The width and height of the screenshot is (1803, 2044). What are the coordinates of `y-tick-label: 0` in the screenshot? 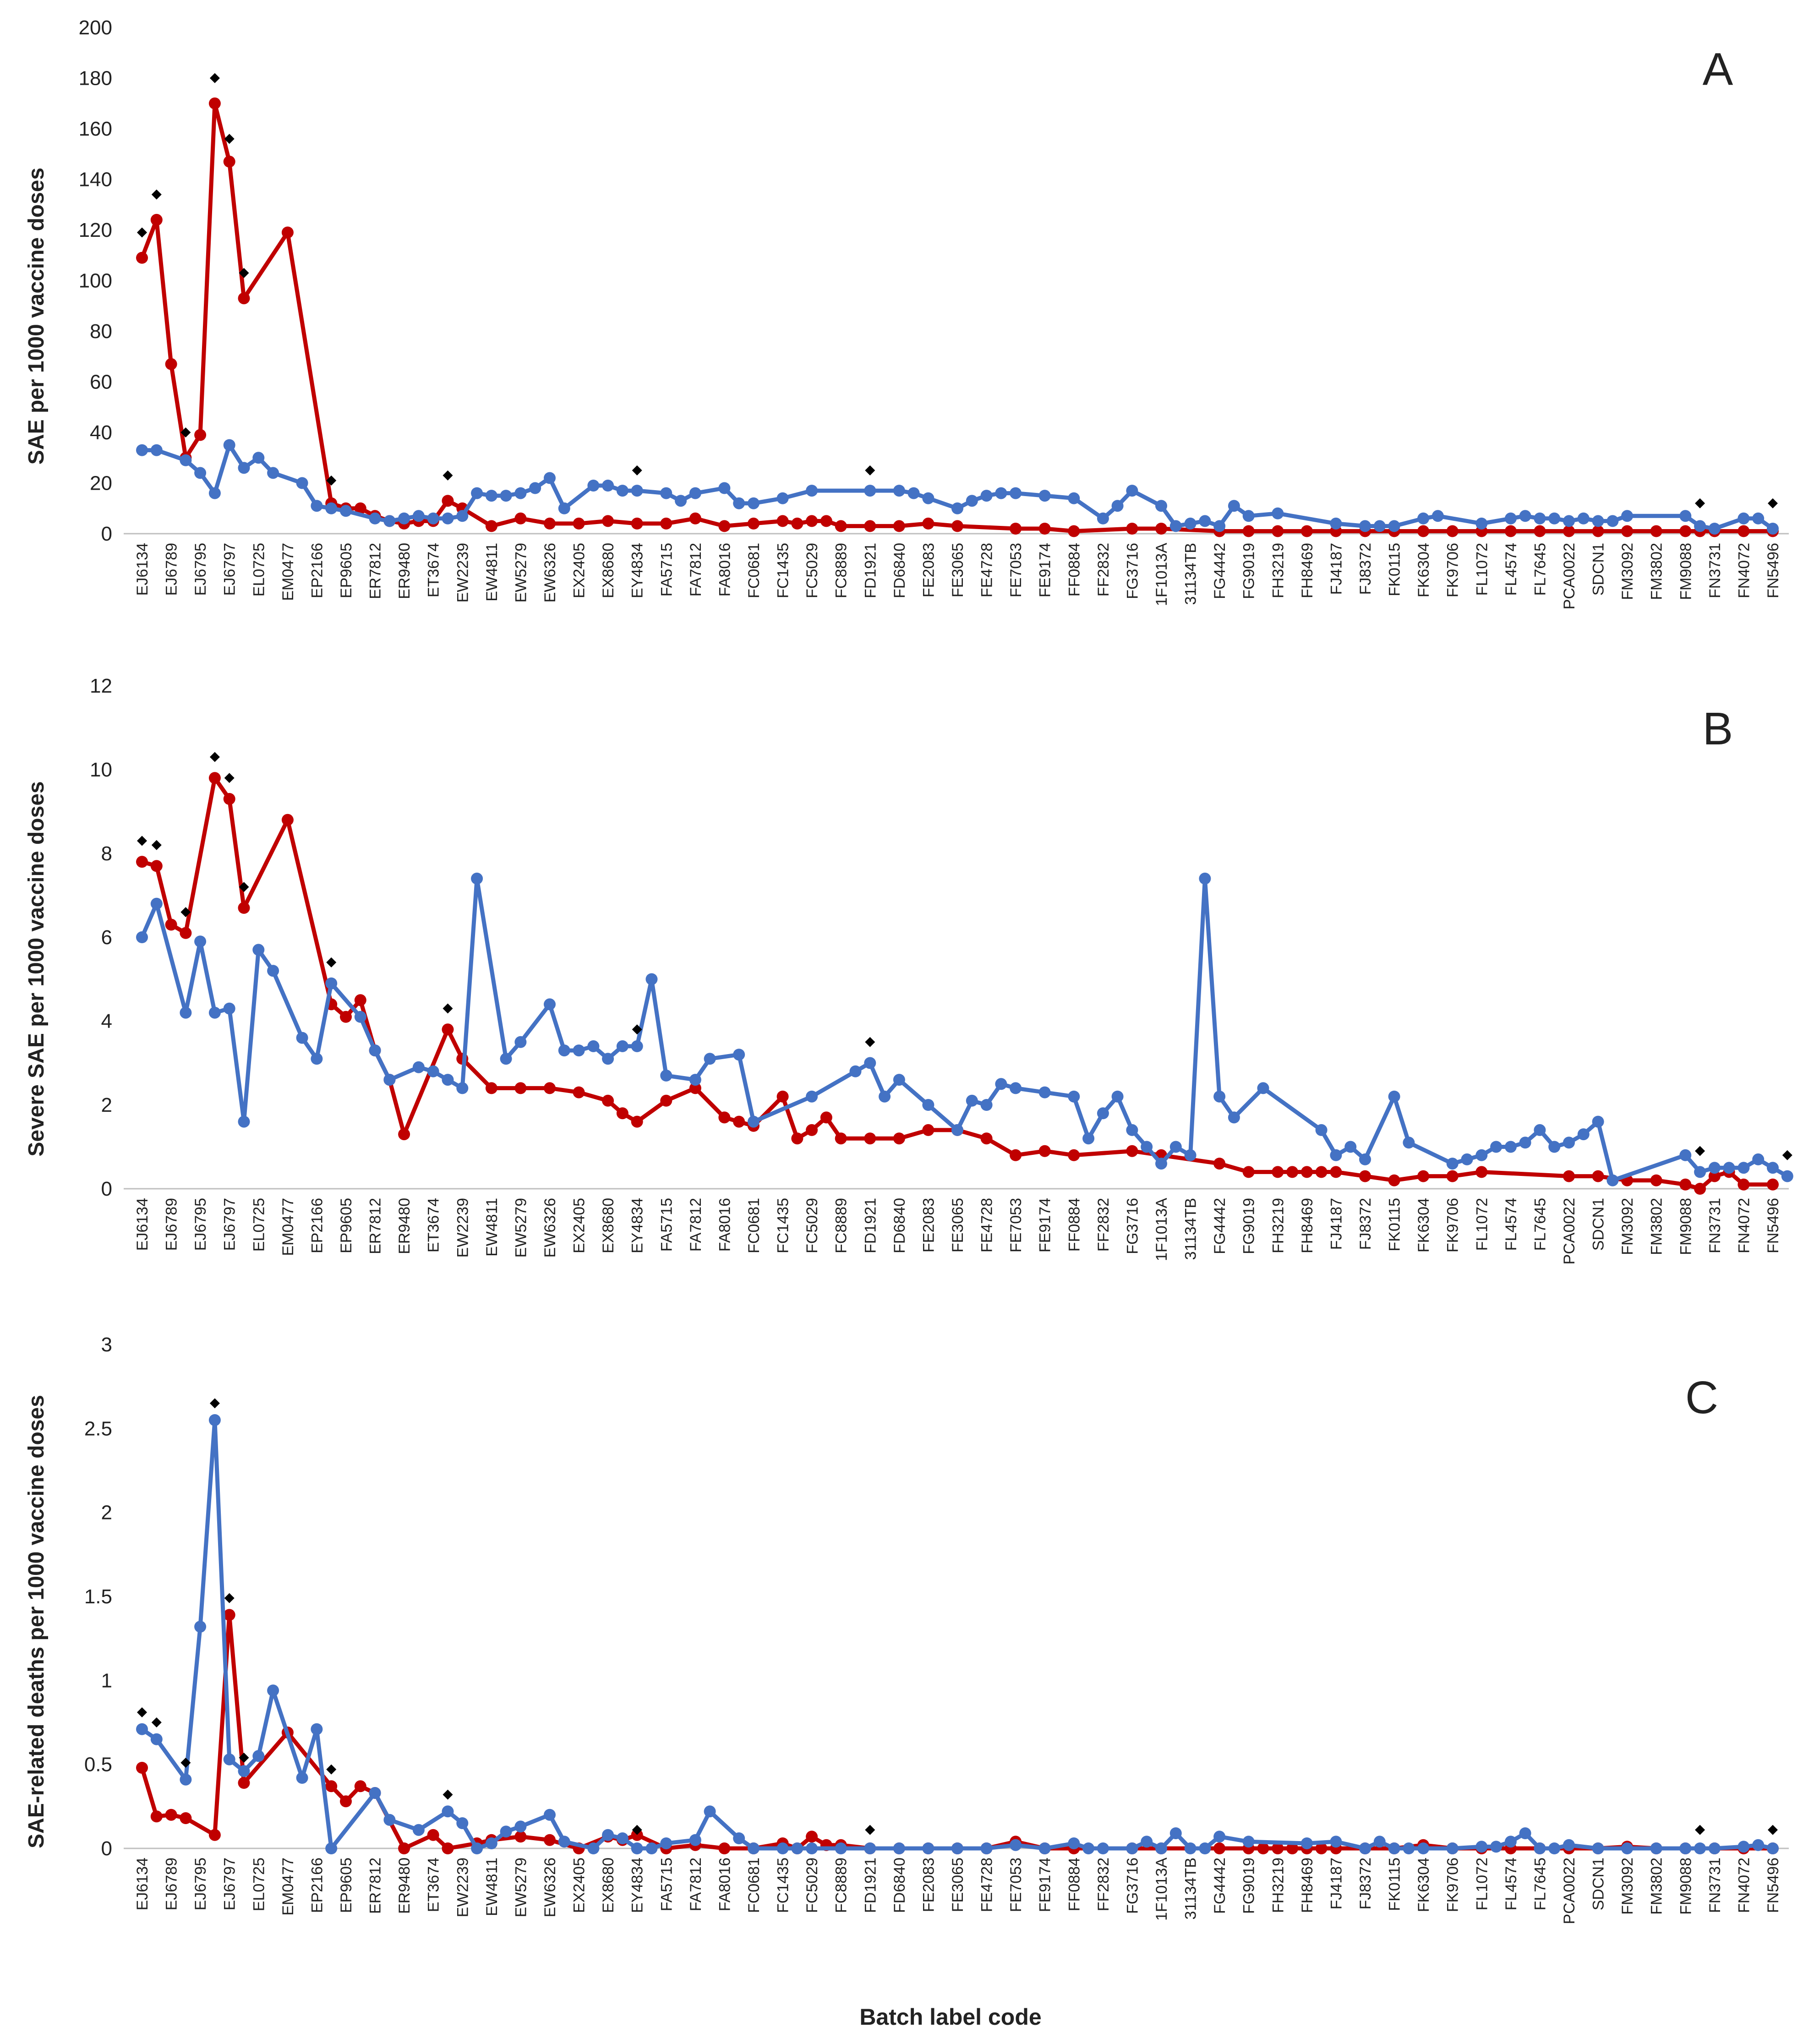 It's located at (106, 1849).